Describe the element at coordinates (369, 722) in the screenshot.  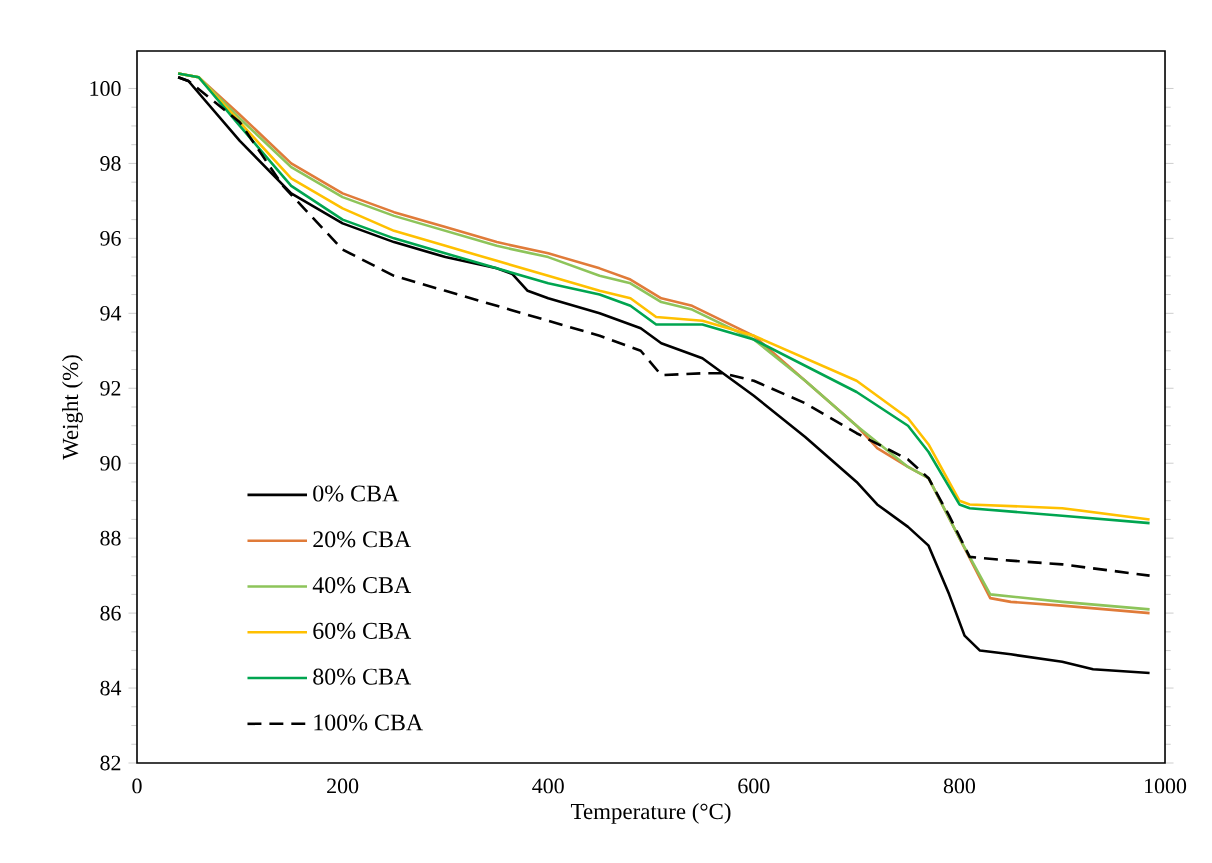
I see `legend-label: 100% CBA` at that location.